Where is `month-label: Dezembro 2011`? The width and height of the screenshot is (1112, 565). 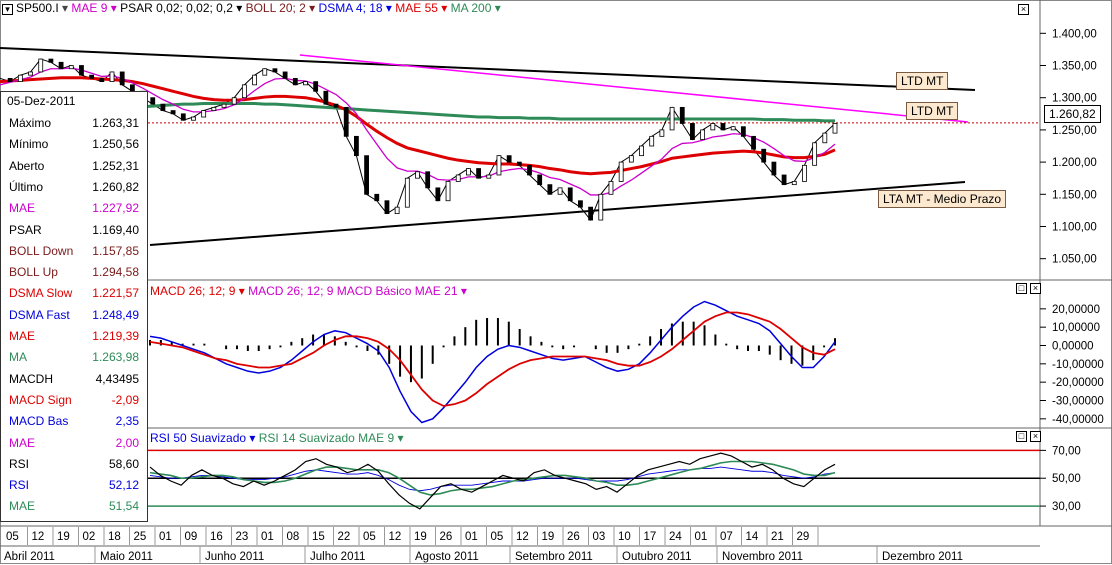 month-label: Dezembro 2011 is located at coordinates (922, 557).